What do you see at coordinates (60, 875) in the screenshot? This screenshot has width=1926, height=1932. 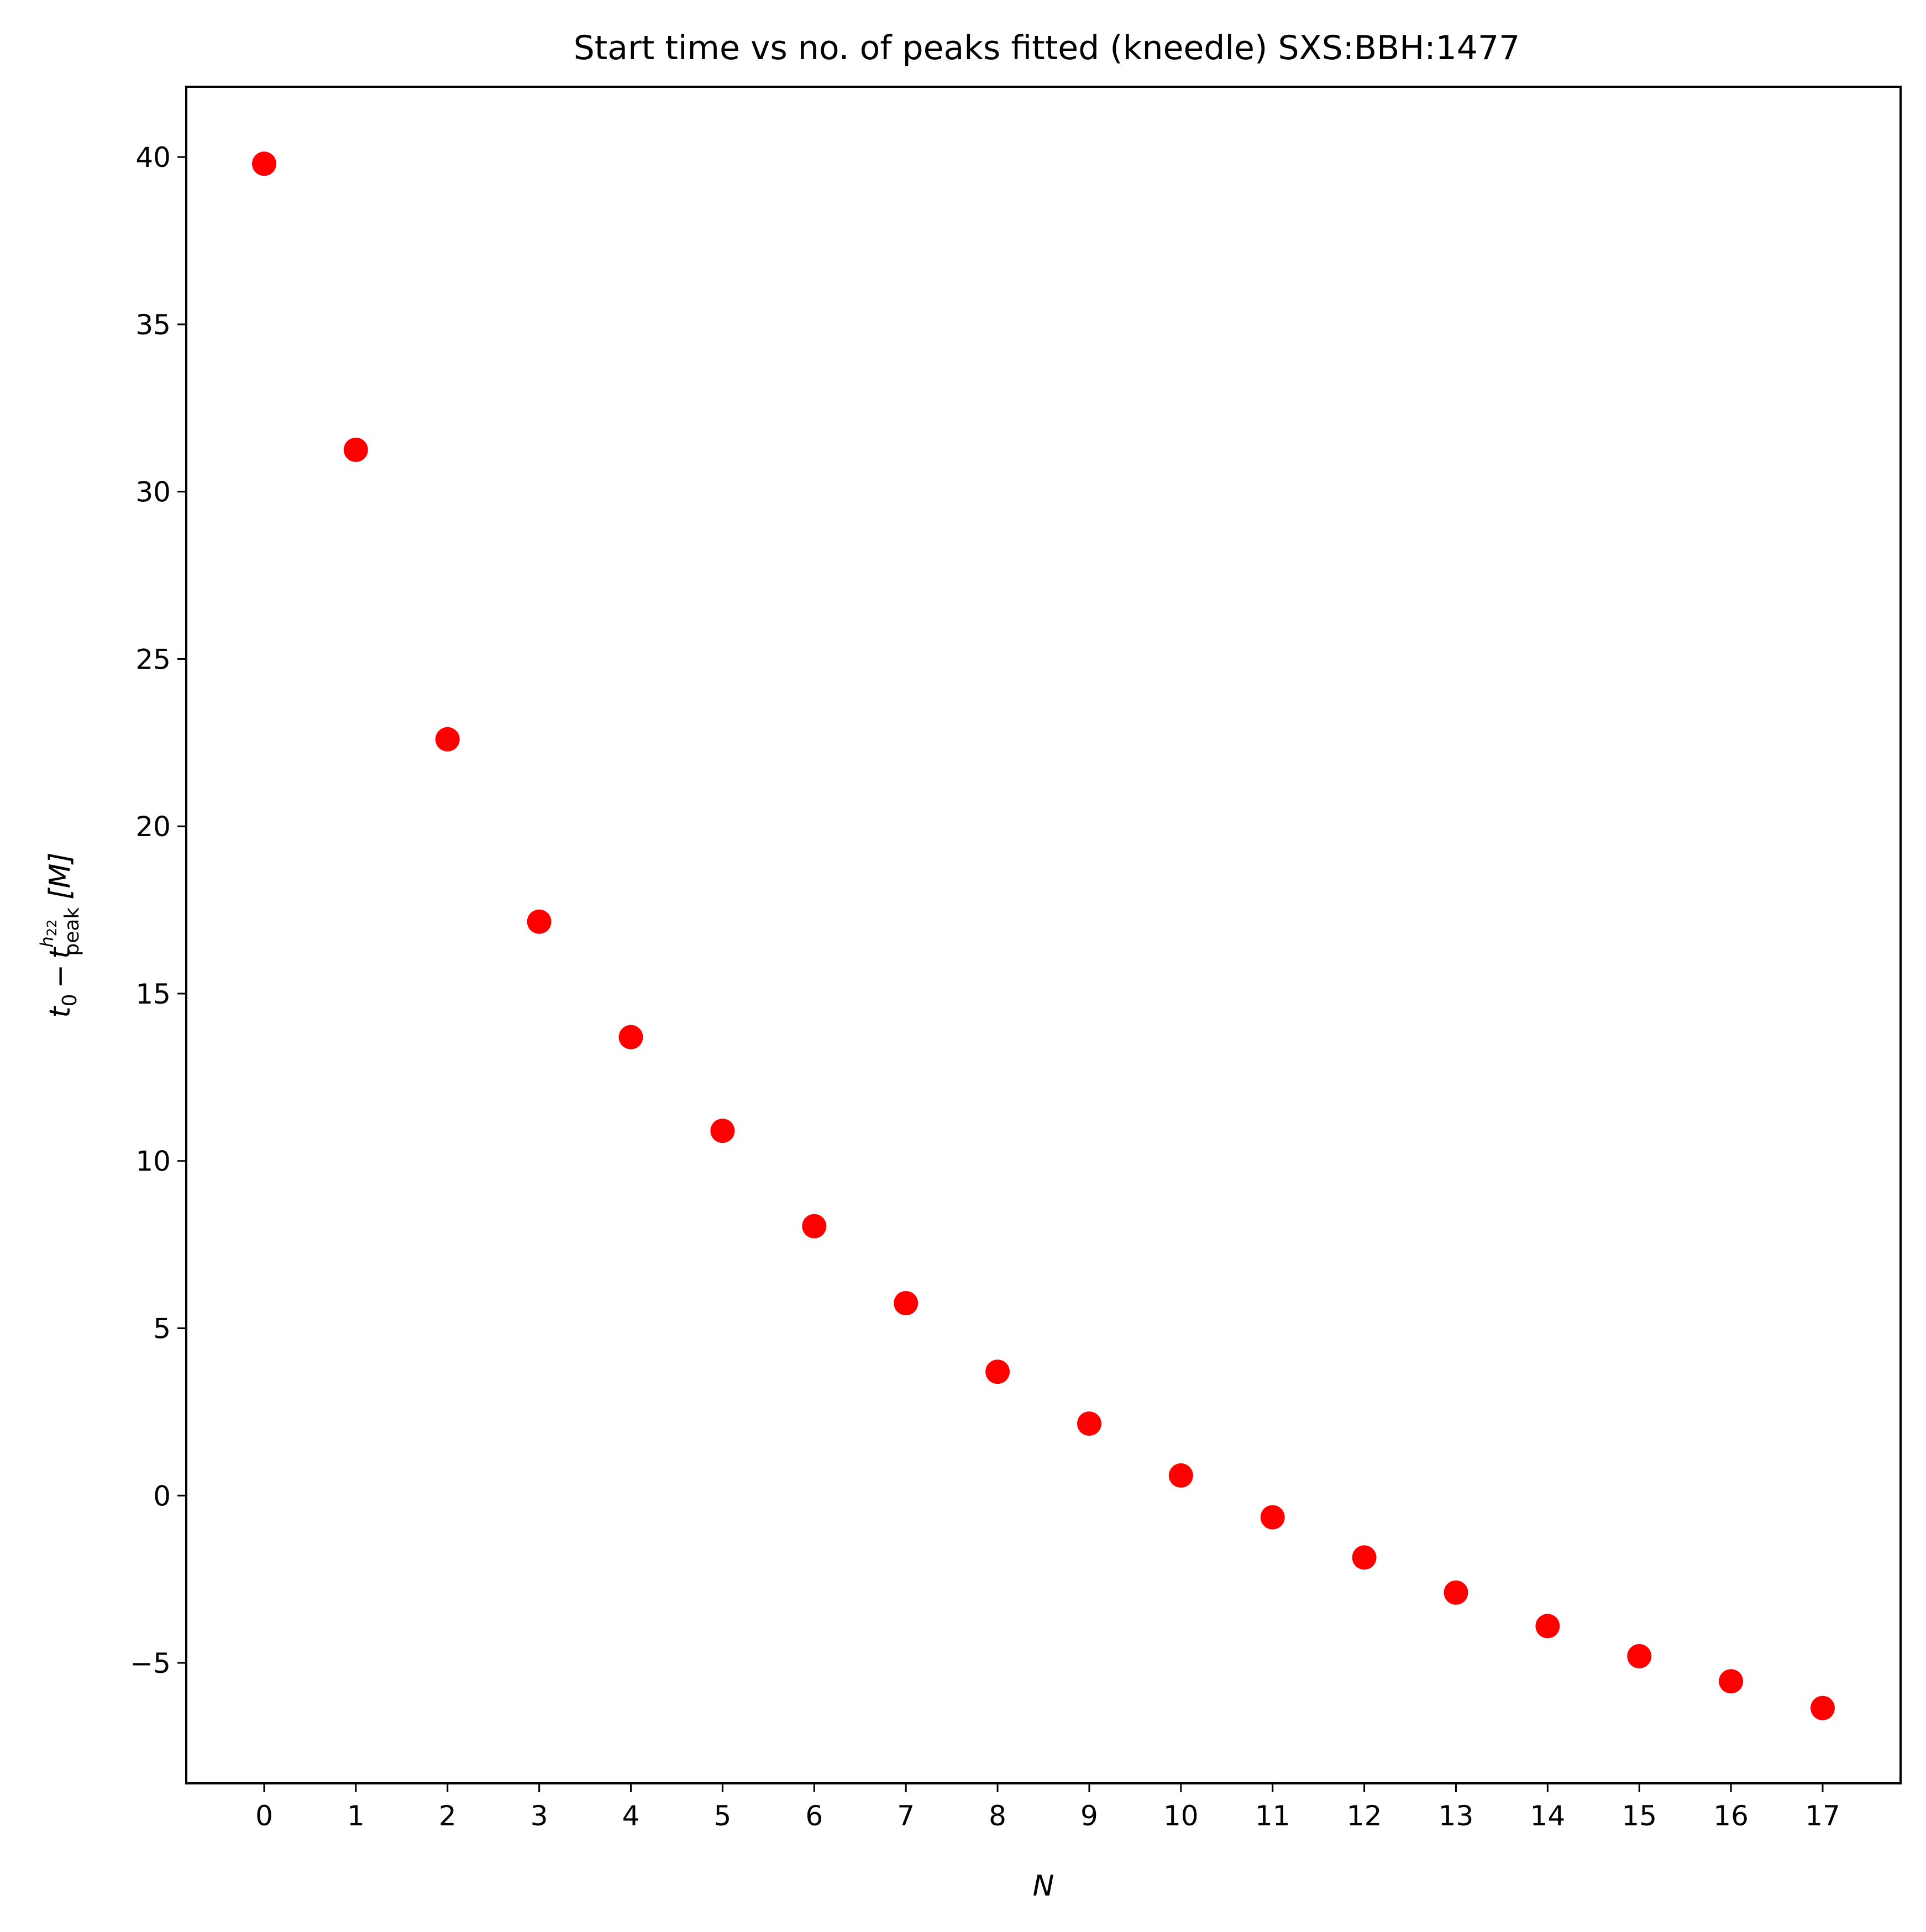 I see `y-label-unit: [M]` at bounding box center [60, 875].